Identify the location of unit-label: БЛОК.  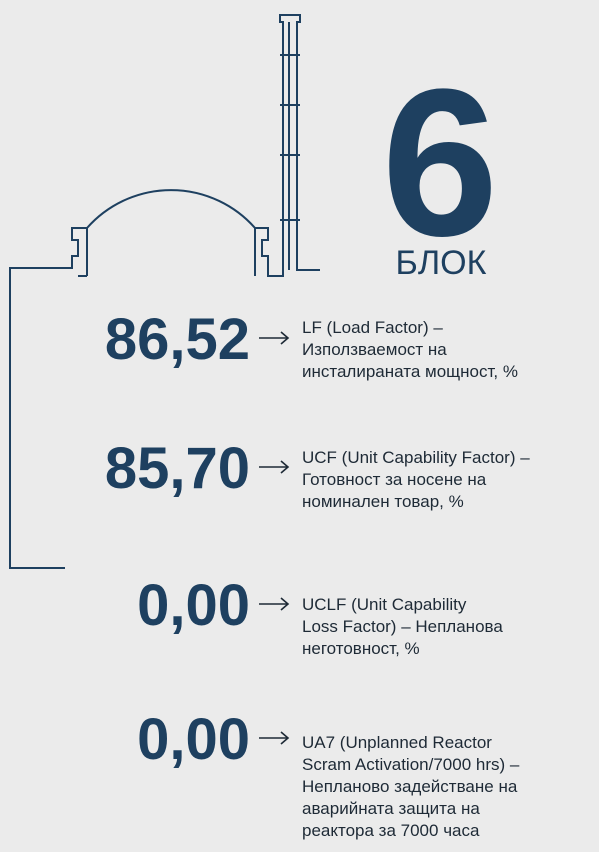
(441, 263).